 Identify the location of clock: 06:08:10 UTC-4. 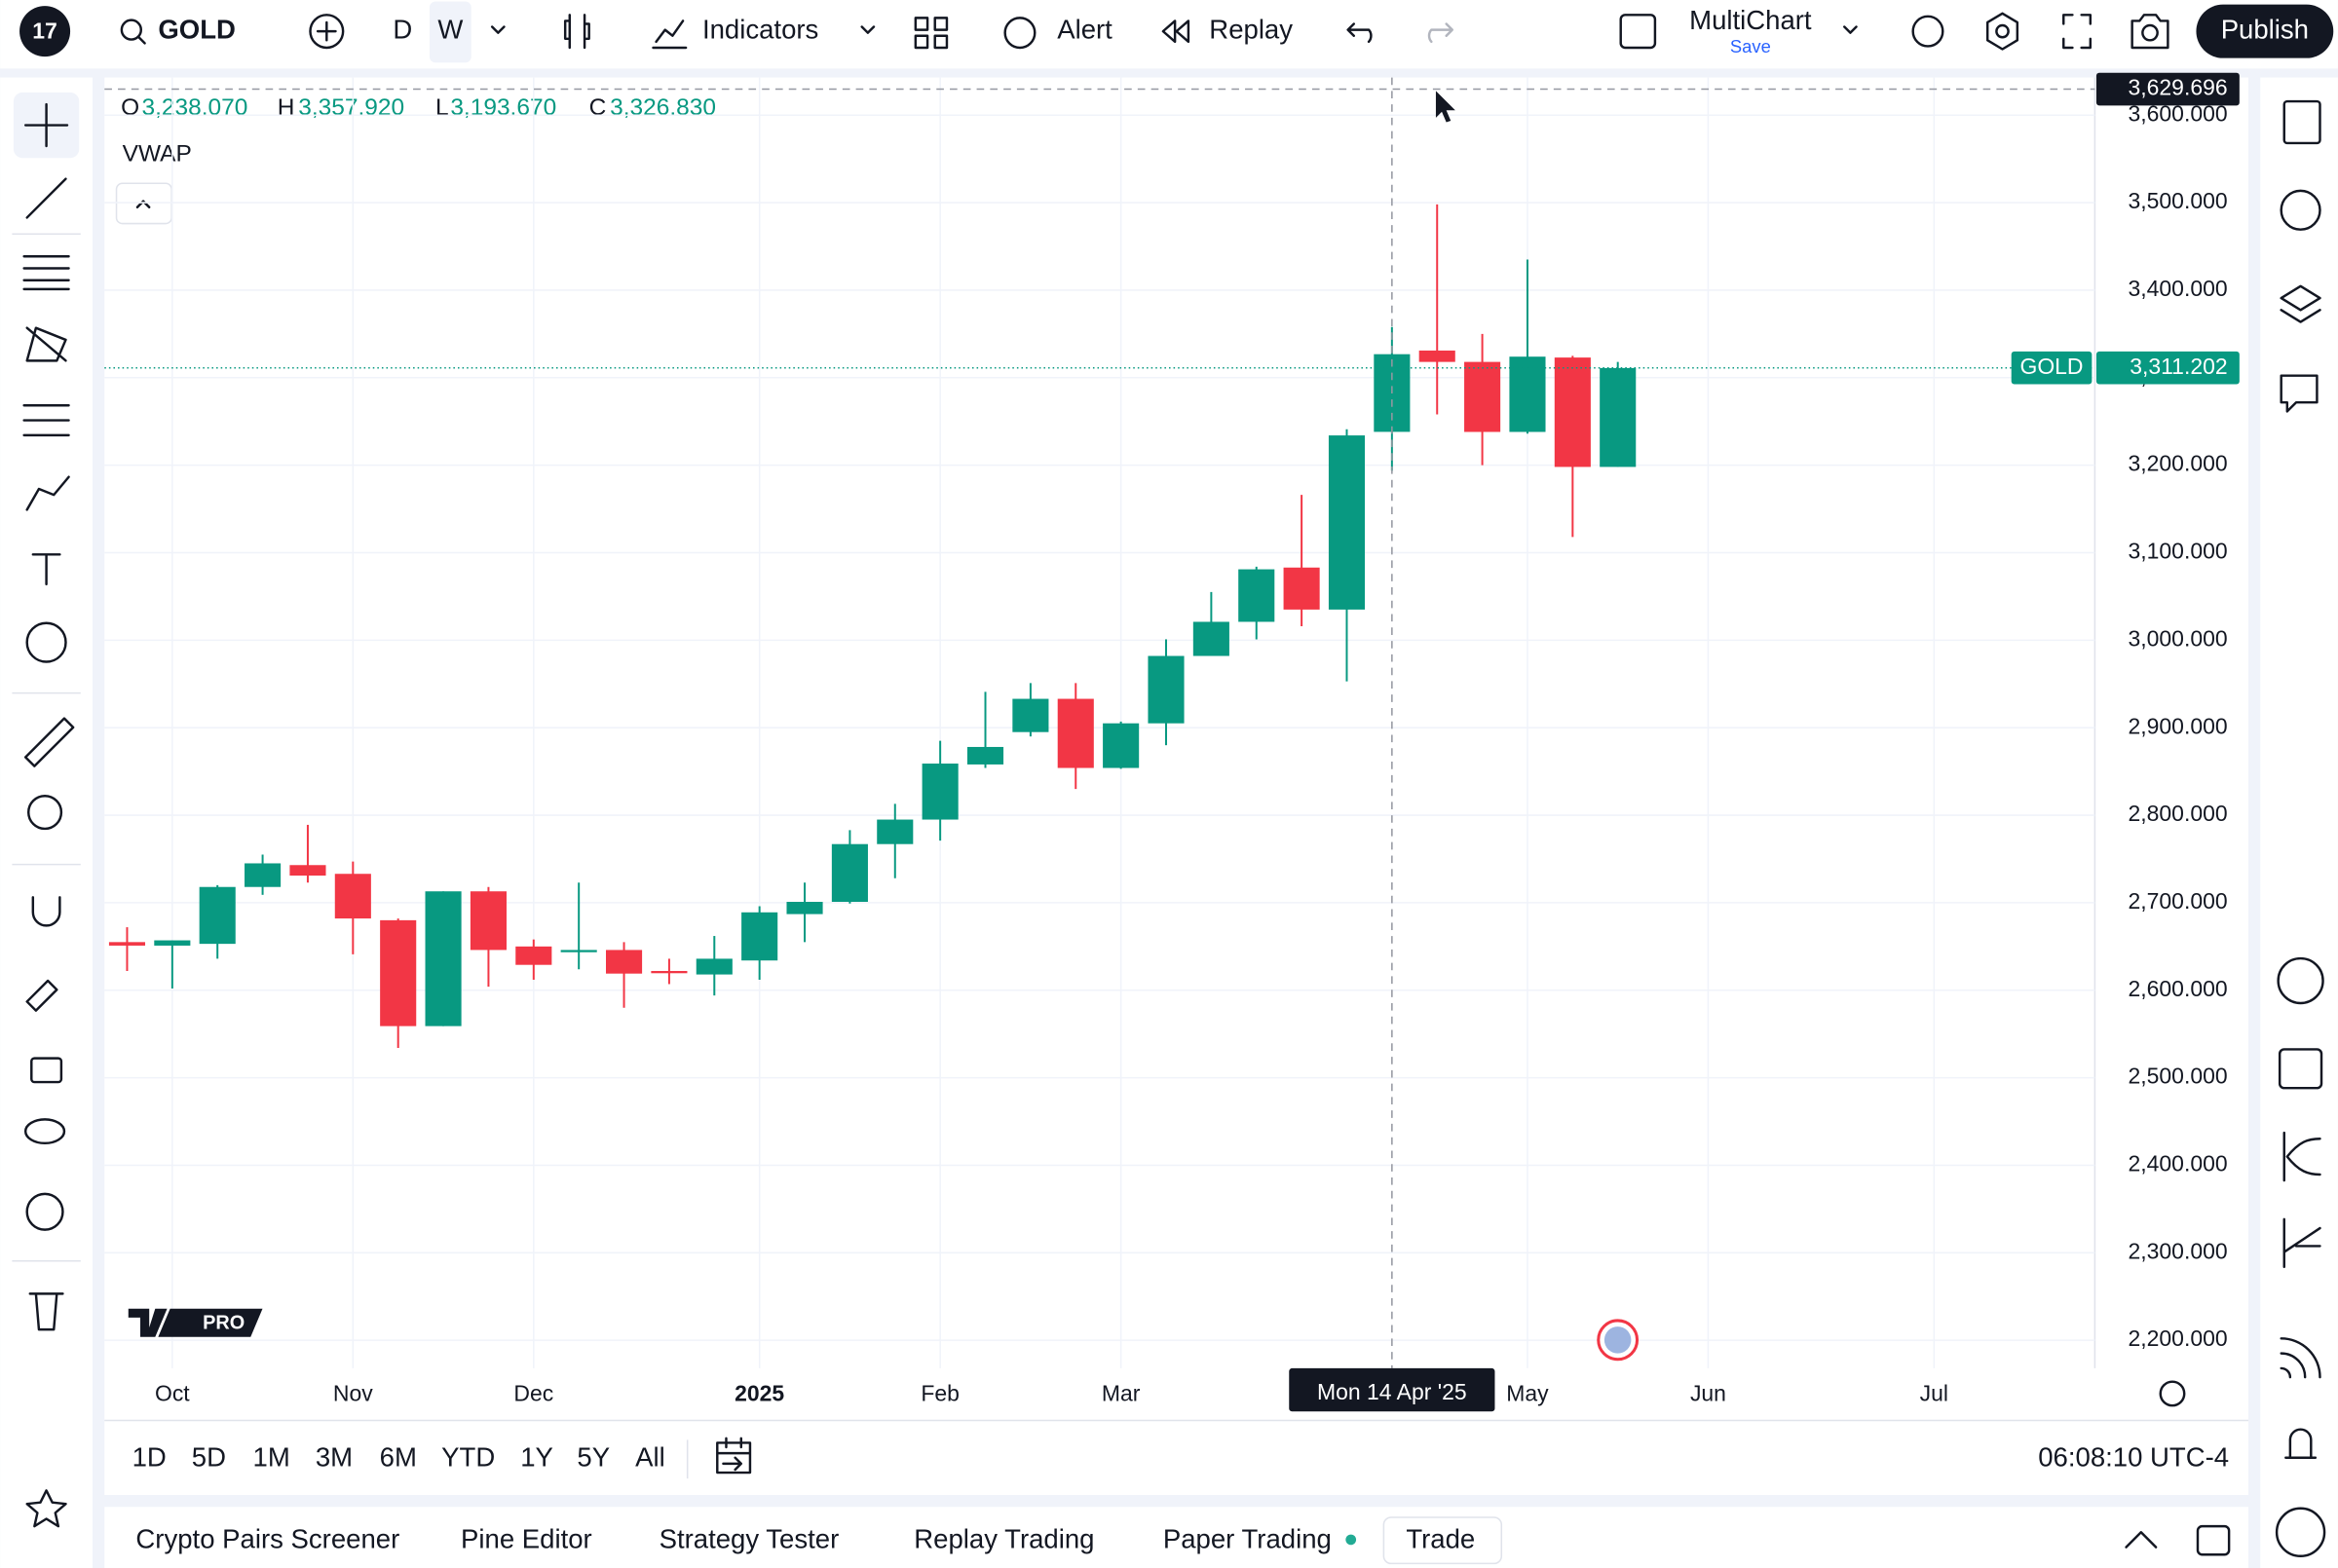
(2133, 1457).